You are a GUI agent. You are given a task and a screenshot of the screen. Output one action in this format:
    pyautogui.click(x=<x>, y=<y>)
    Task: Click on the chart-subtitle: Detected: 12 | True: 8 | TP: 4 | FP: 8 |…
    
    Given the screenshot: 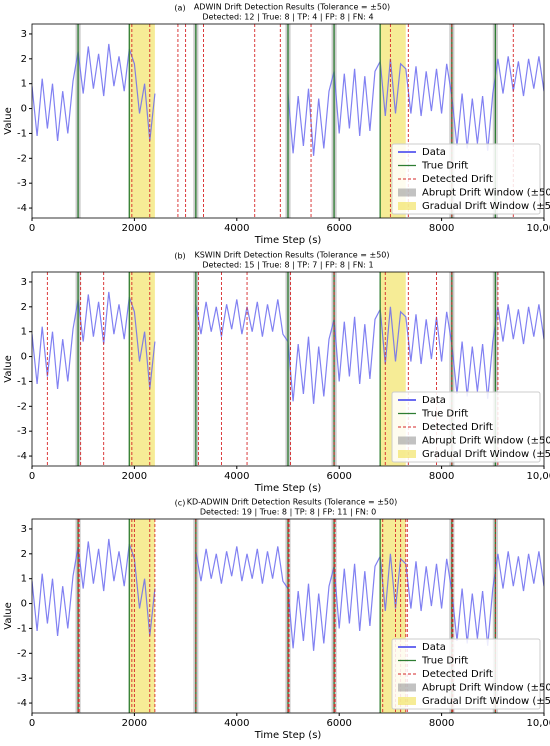 What is the action you would take?
    pyautogui.click(x=287, y=17)
    